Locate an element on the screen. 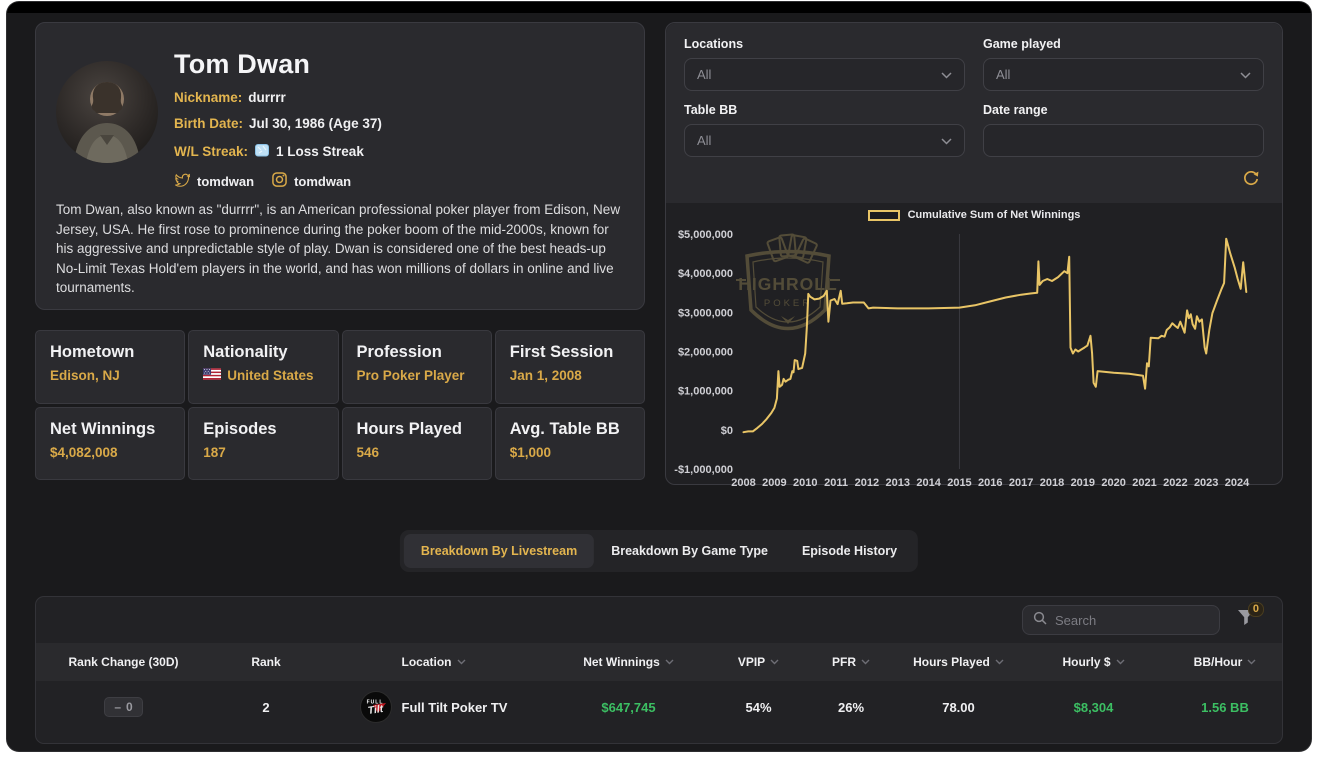 This screenshot has height=757, width=1318. search-input is located at coordinates (1130, 620).